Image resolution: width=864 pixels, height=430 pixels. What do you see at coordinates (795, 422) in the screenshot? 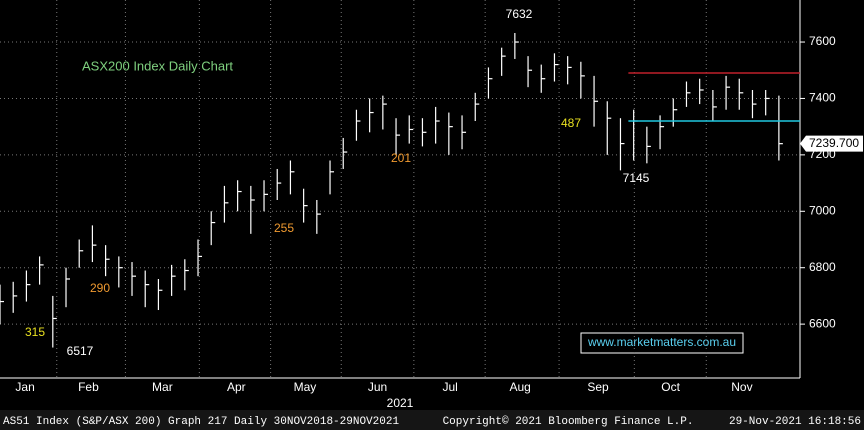
I see `footer-right: 29-Nov-2021 16:18:56` at bounding box center [795, 422].